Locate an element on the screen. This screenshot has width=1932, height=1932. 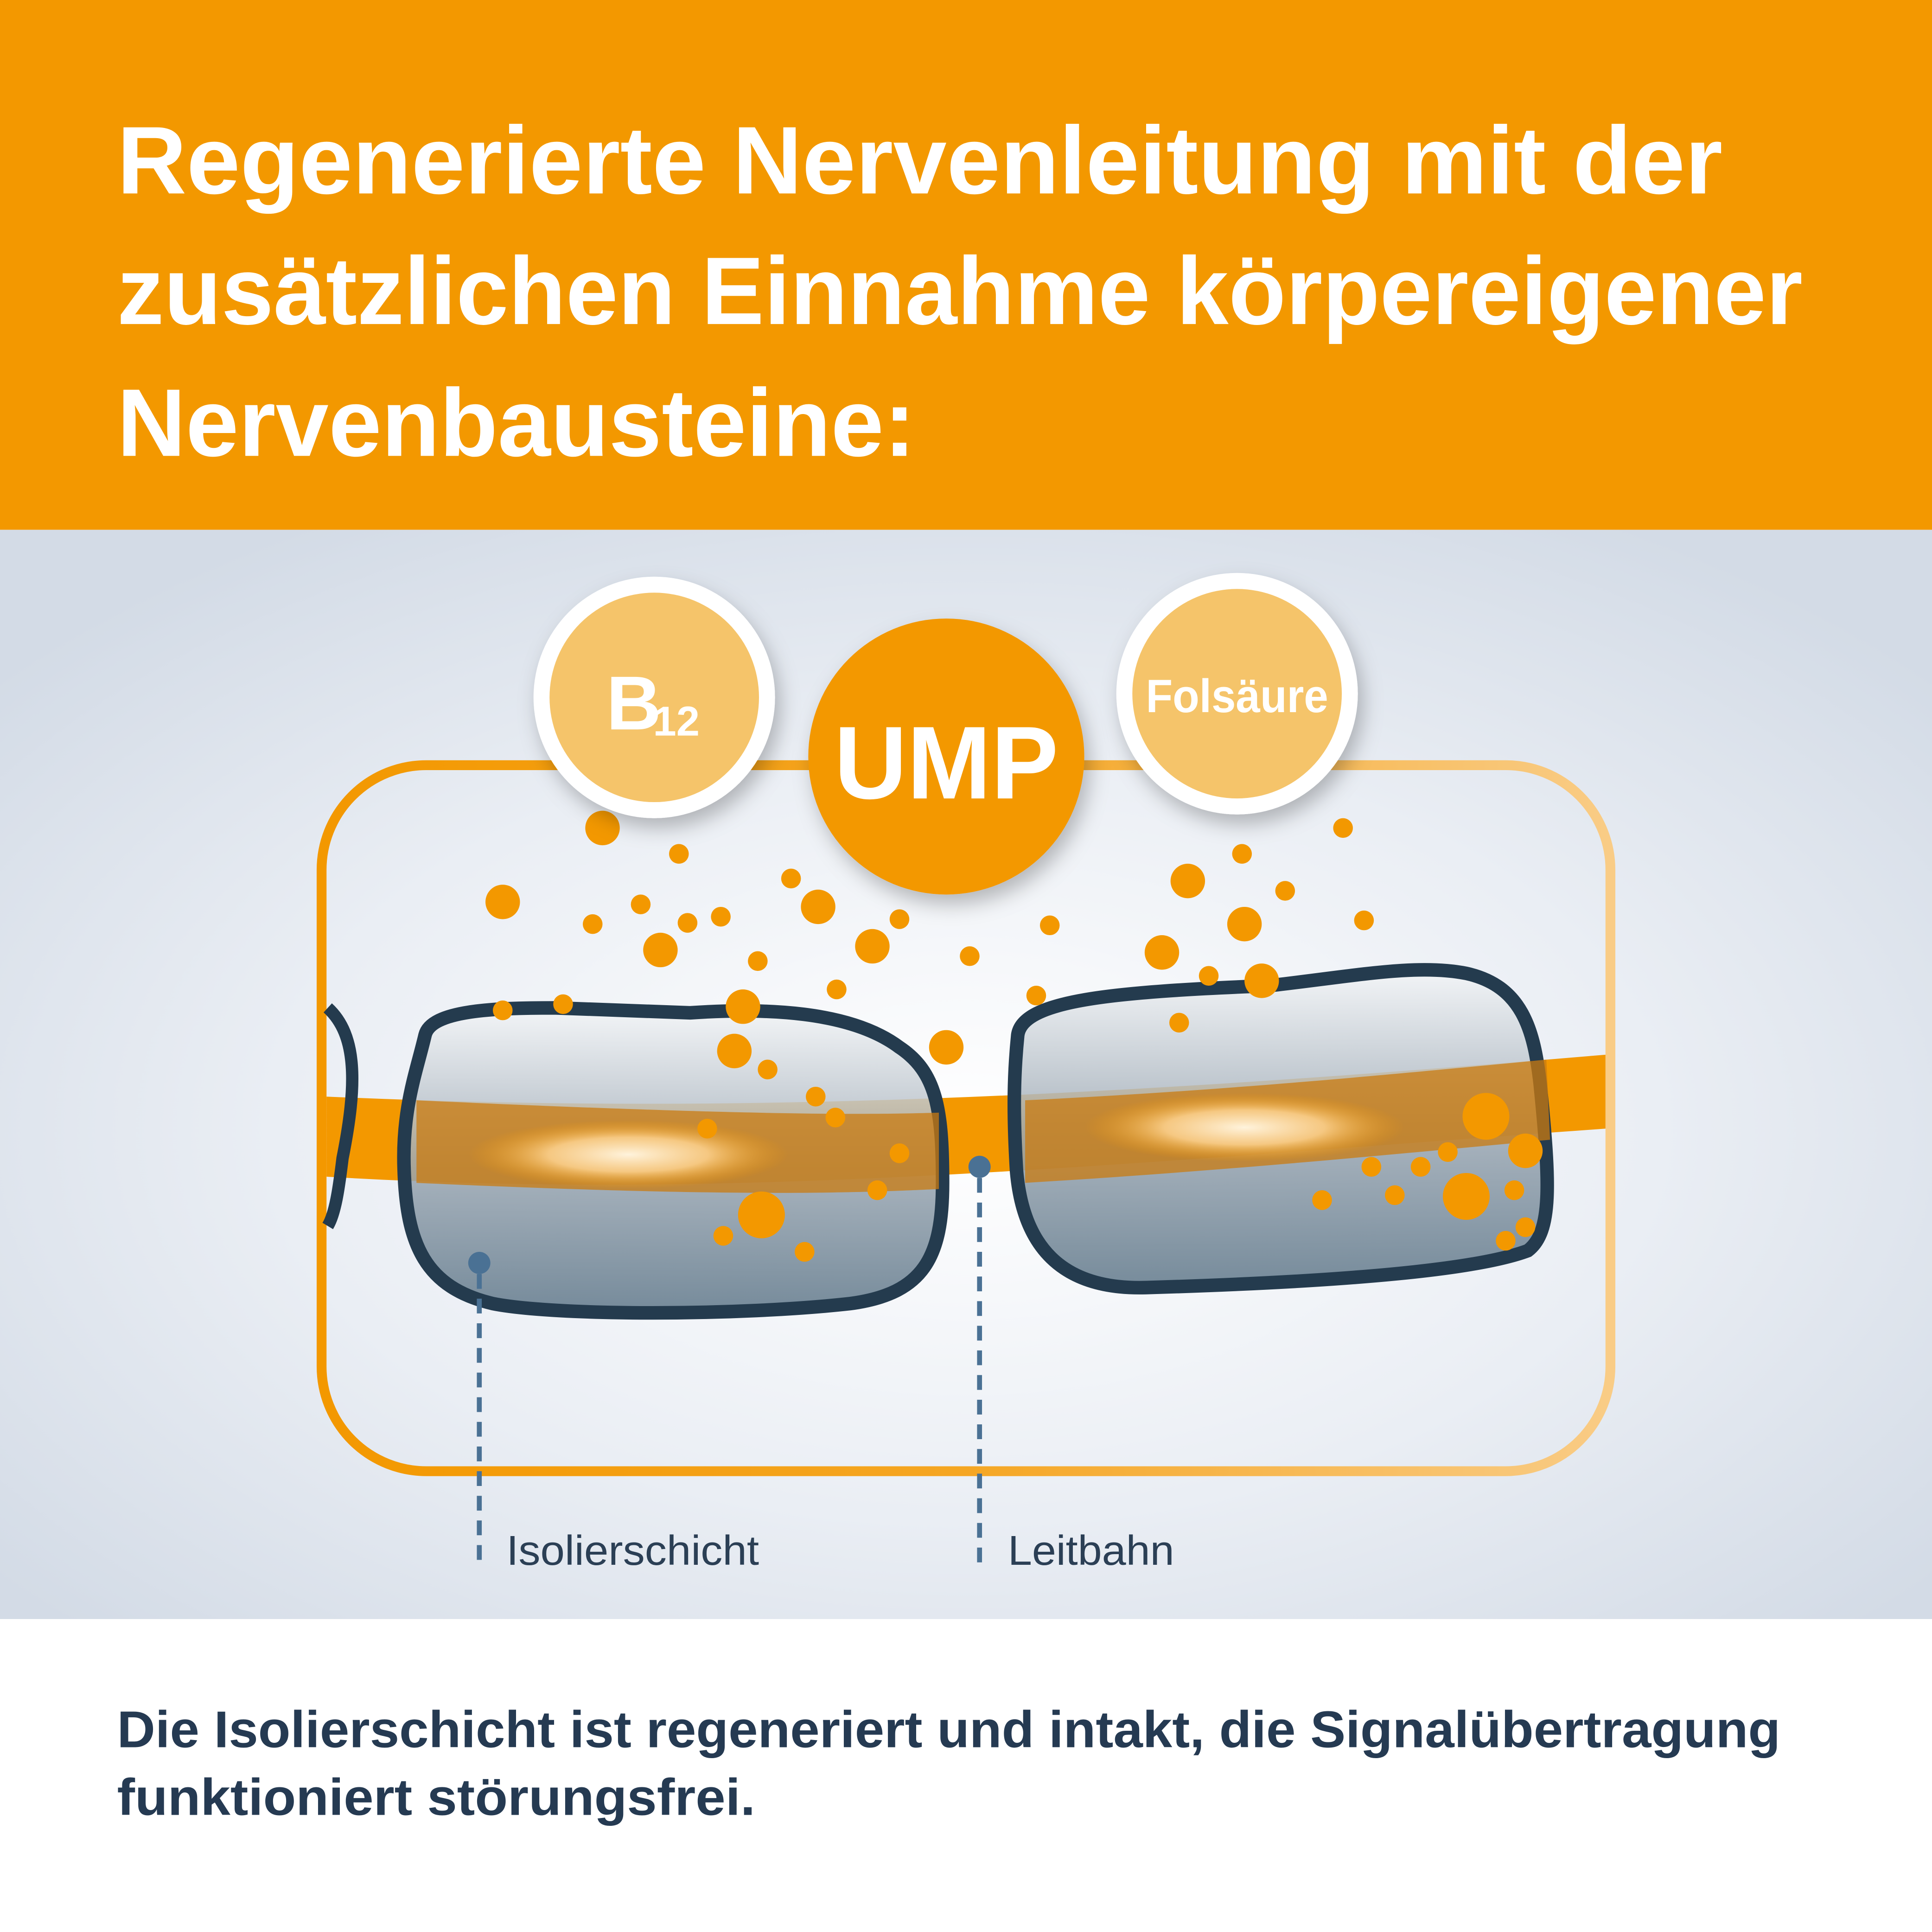
insulation-marker is located at coordinates (479, 1407).